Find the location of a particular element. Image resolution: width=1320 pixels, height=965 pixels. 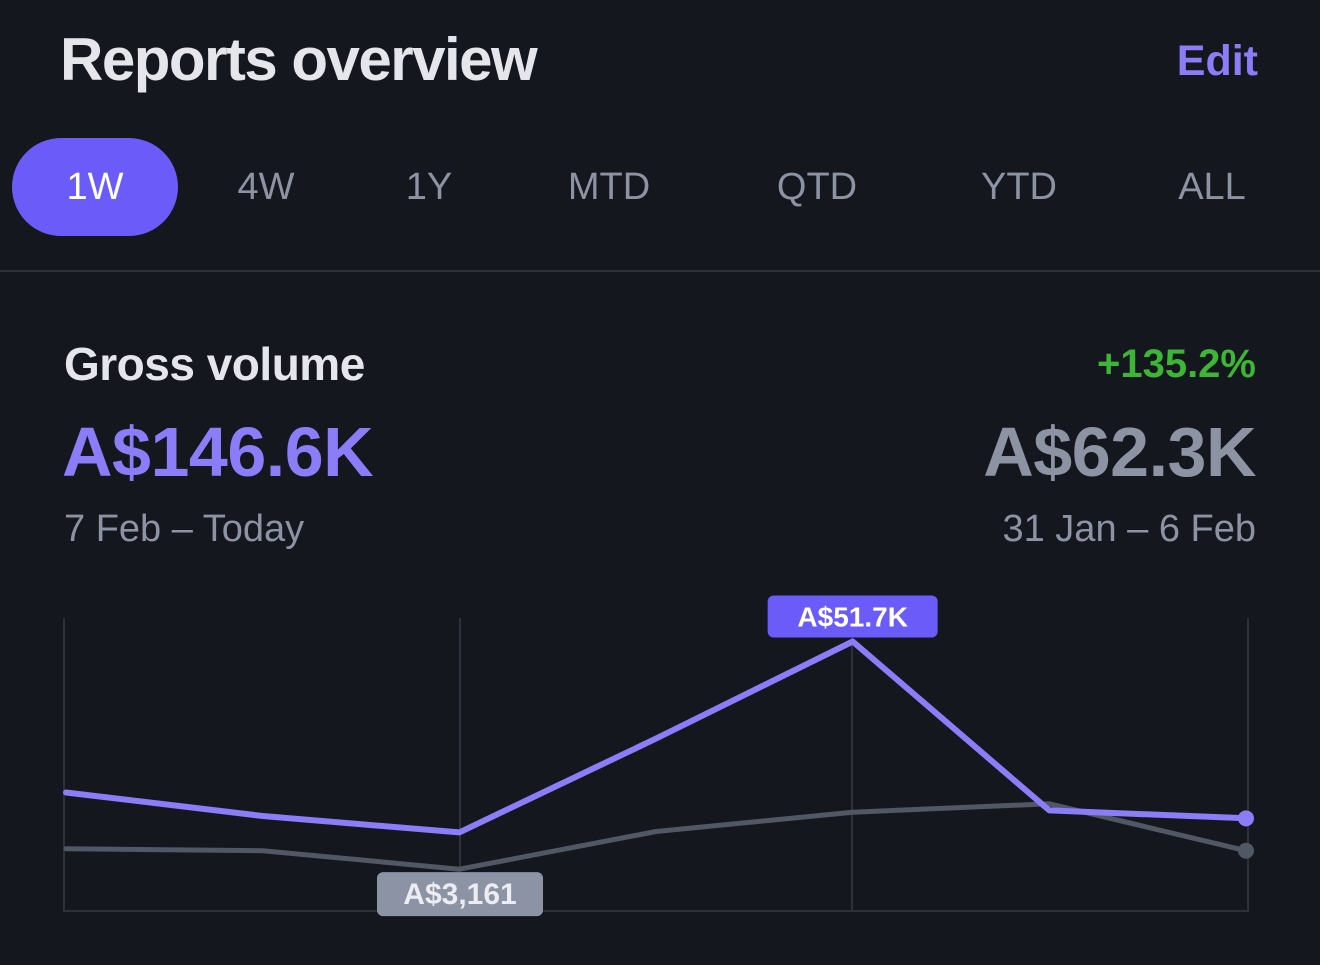

edit-button: Edit is located at coordinates (1217, 61).